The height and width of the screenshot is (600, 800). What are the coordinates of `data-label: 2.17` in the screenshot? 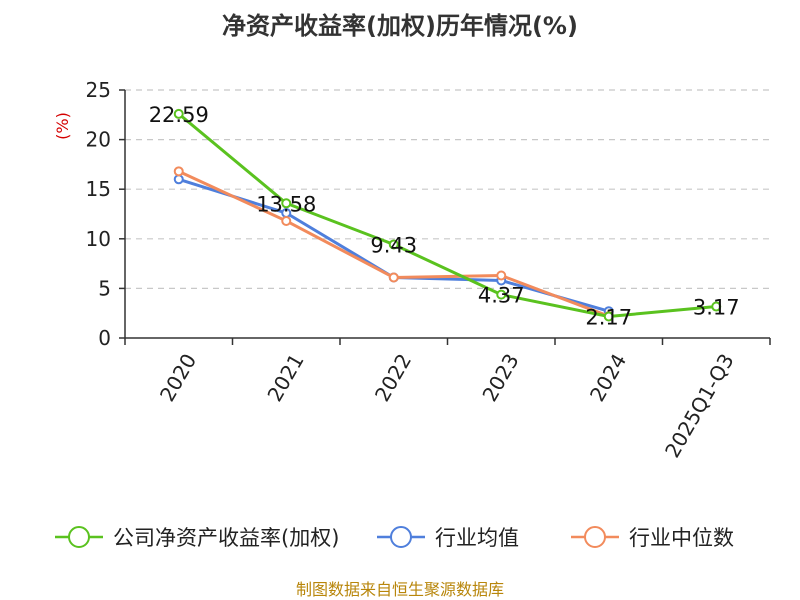 It's located at (608, 317).